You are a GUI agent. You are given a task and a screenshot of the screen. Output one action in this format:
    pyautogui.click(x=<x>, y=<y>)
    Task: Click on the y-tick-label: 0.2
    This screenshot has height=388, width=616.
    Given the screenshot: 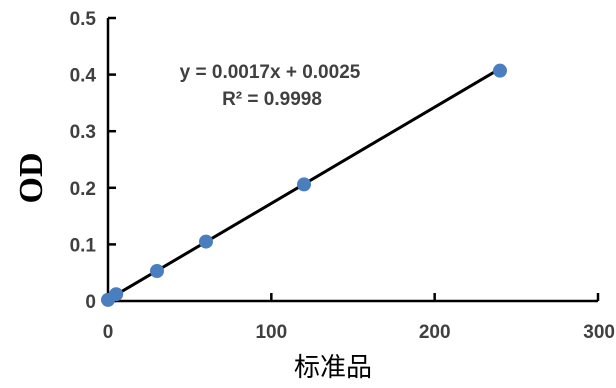 What is the action you would take?
    pyautogui.click(x=83, y=189)
    